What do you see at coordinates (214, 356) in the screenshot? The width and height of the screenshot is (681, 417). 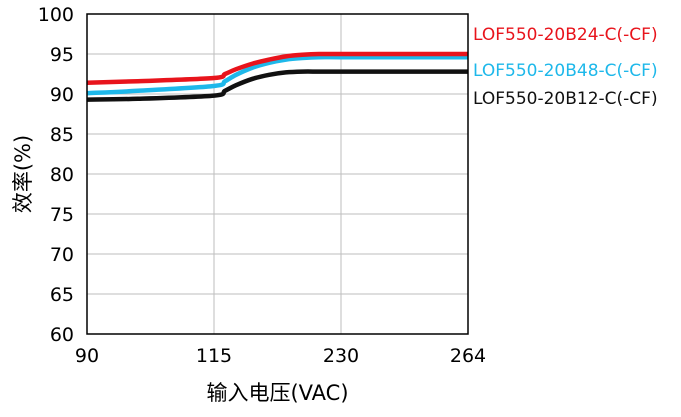 I see `x-tick-label: 115` at bounding box center [214, 356].